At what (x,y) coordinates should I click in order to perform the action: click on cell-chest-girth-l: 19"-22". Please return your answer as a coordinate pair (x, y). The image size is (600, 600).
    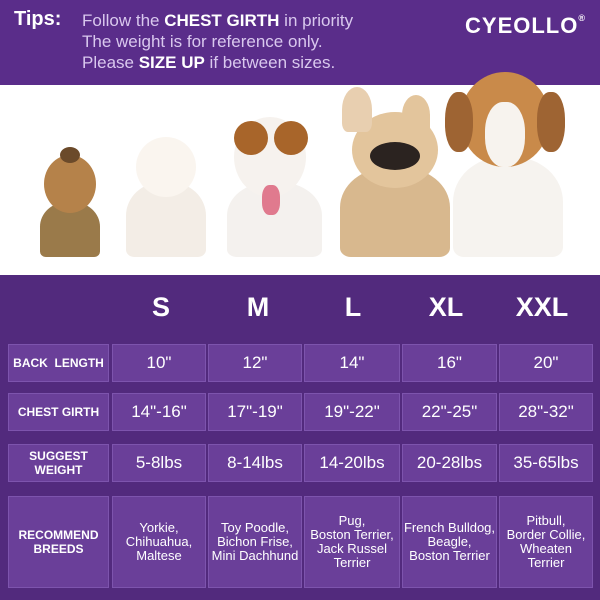
    Looking at the image, I should click on (352, 412).